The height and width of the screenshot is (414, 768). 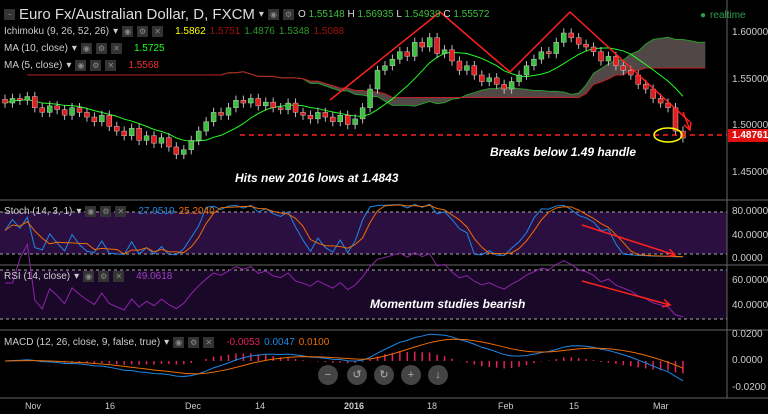 I want to click on ichimoku-value: 1.5862, so click(x=190, y=31).